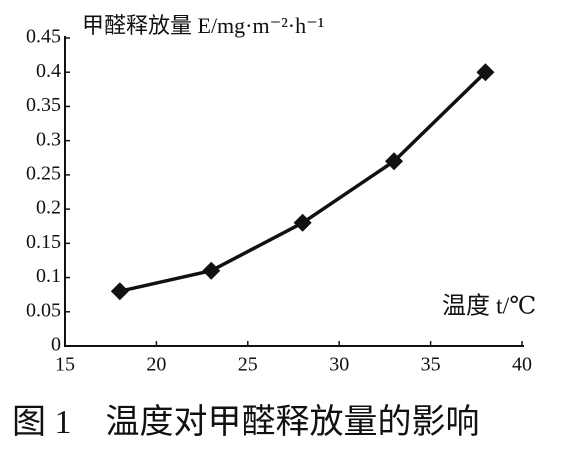 The height and width of the screenshot is (456, 571). What do you see at coordinates (156, 365) in the screenshot?
I see `x-tick-label: 20` at bounding box center [156, 365].